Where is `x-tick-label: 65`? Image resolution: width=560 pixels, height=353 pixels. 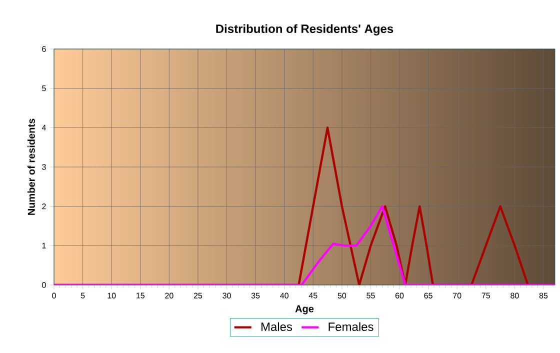 x-tick-label: 65 is located at coordinates (428, 295).